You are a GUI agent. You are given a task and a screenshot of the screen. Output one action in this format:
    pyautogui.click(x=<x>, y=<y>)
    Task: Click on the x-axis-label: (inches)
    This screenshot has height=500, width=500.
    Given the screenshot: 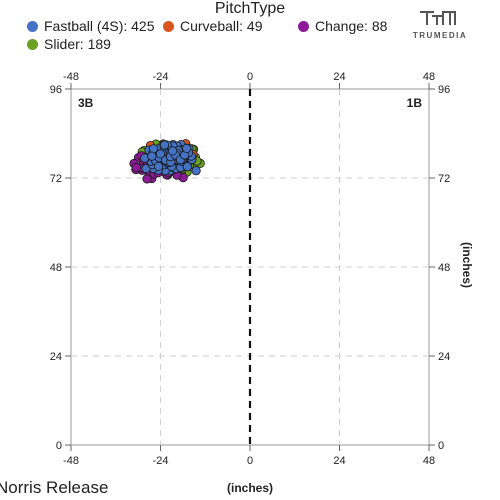 What is the action you would take?
    pyautogui.click(x=249, y=488)
    